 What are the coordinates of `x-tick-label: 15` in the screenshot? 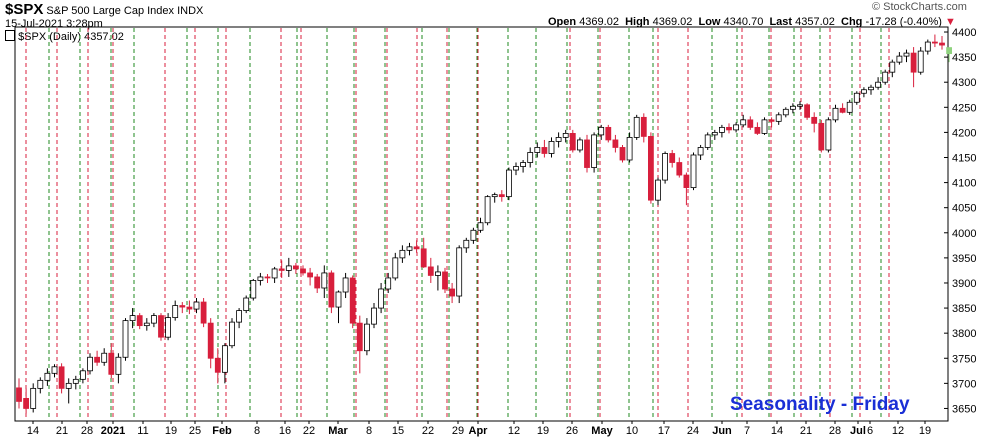 It's located at (398, 431).